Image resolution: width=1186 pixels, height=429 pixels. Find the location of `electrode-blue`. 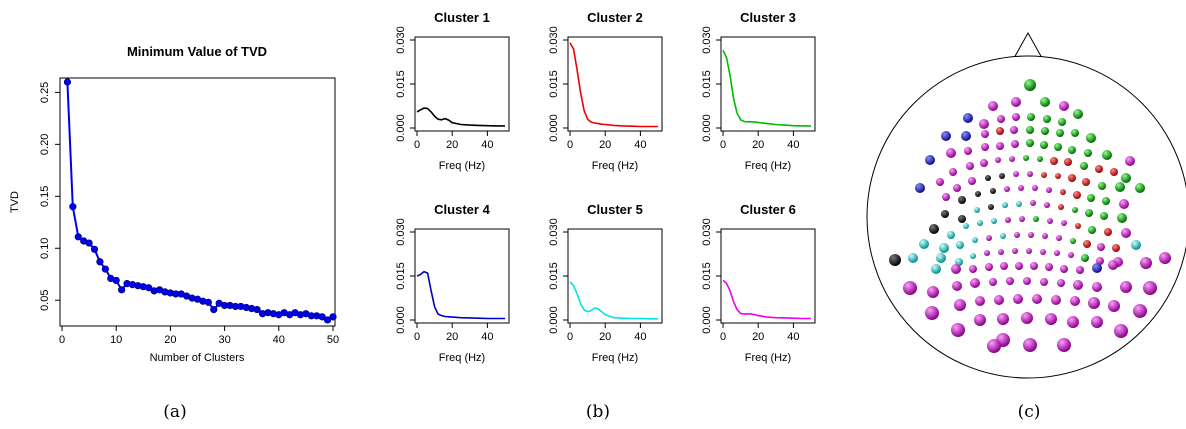

electrode-blue is located at coordinates (930, 160).